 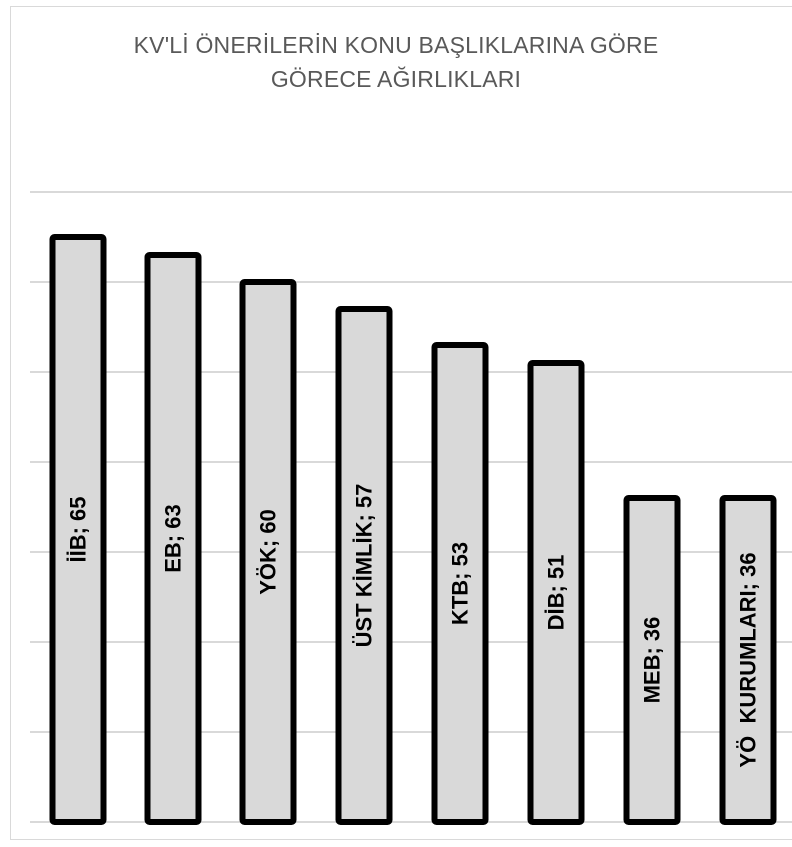 I want to click on data-label-4: ÜST KİMLİK; 57, so click(x=364, y=566).